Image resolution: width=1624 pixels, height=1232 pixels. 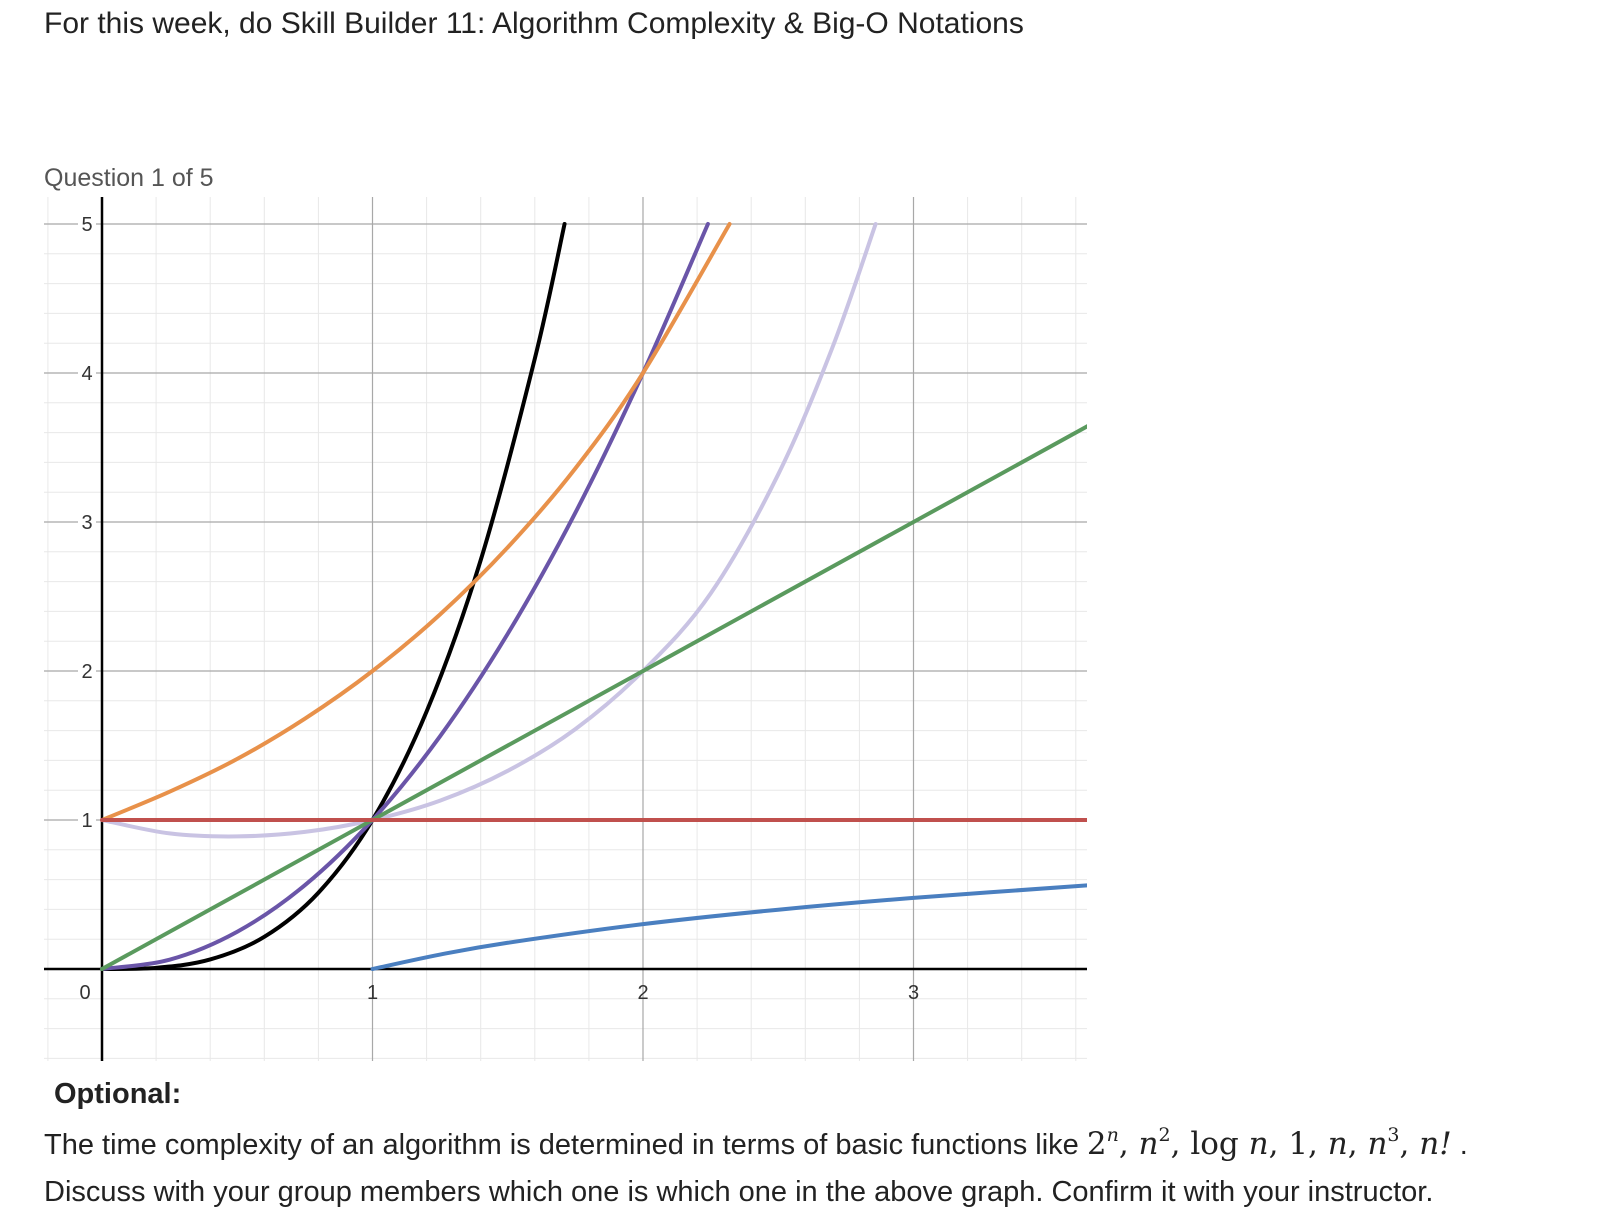 What do you see at coordinates (129, 178) in the screenshot?
I see `question-counter: Question 1 of 5` at bounding box center [129, 178].